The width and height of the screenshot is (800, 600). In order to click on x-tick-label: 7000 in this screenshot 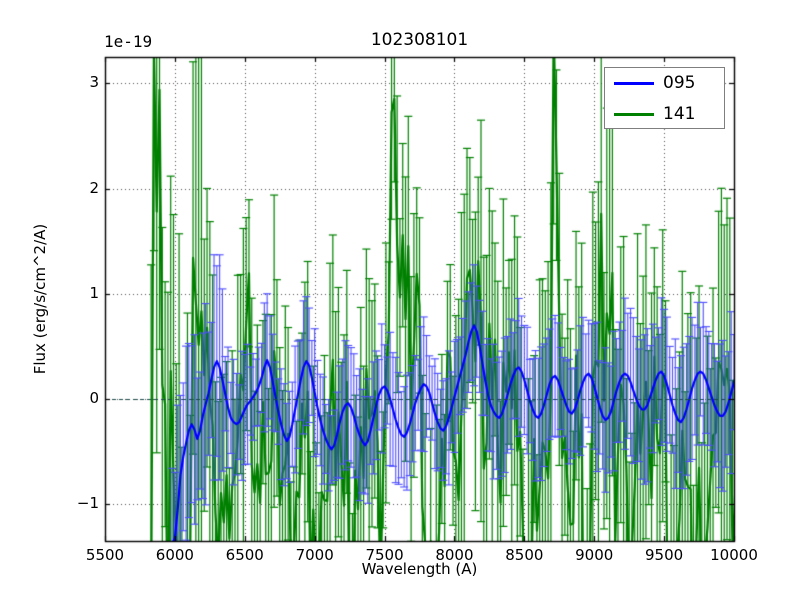, I will do `click(314, 555)`.